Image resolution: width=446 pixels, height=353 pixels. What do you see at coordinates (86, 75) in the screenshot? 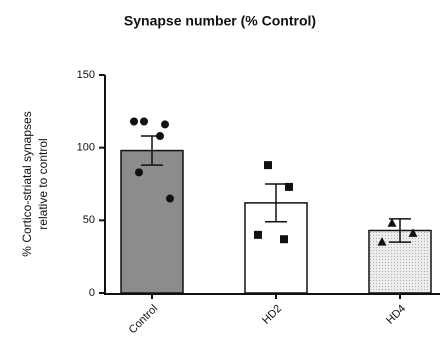
I see `y-tick-label: 150` at bounding box center [86, 75].